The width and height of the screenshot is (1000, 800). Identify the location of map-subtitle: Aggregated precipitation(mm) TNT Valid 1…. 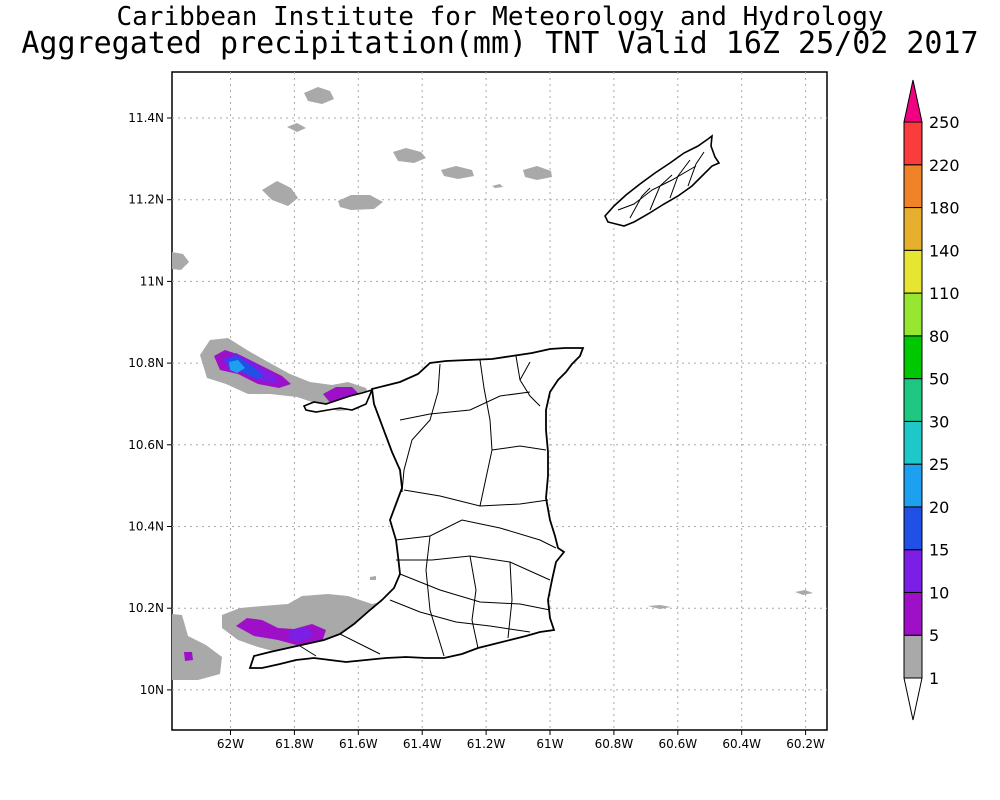
(500, 43).